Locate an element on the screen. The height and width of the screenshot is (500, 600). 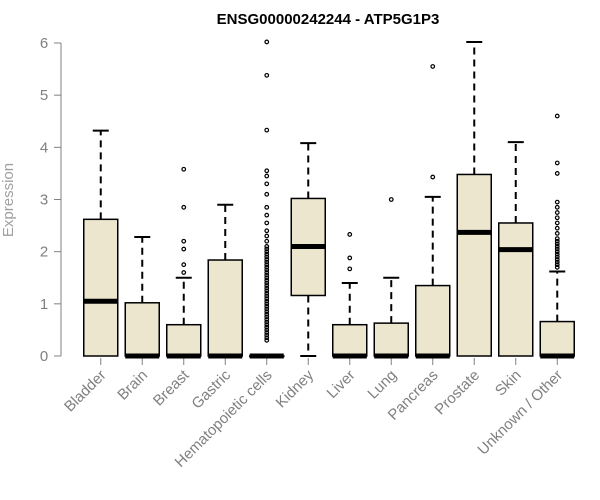
box-prostate is located at coordinates (474, 198).